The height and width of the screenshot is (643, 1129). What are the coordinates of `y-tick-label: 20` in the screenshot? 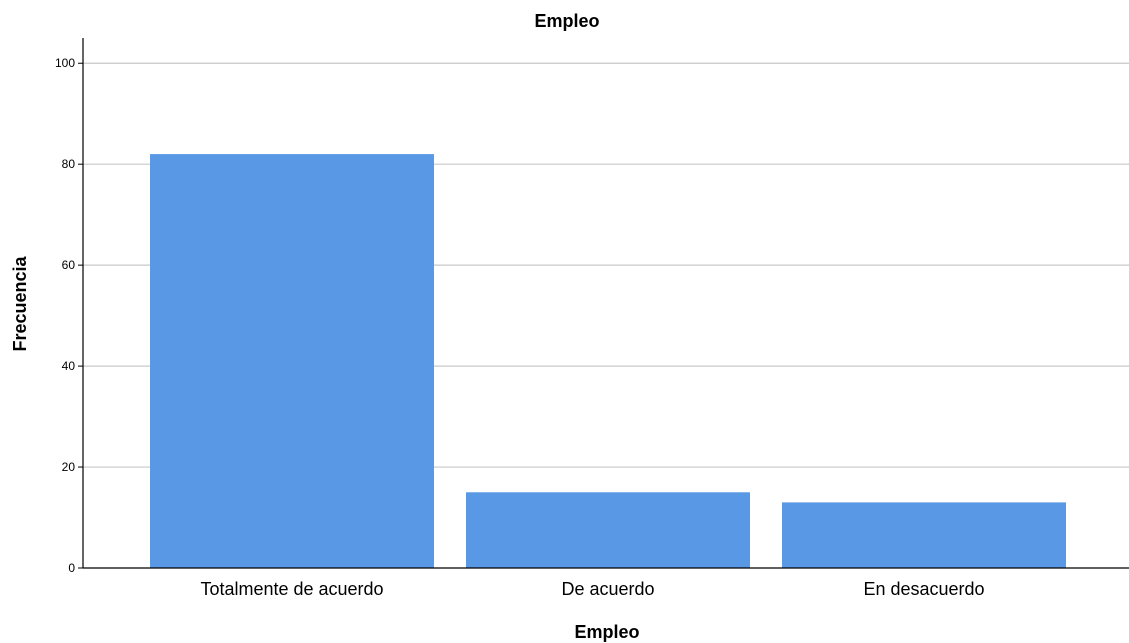 It's located at (69, 467).